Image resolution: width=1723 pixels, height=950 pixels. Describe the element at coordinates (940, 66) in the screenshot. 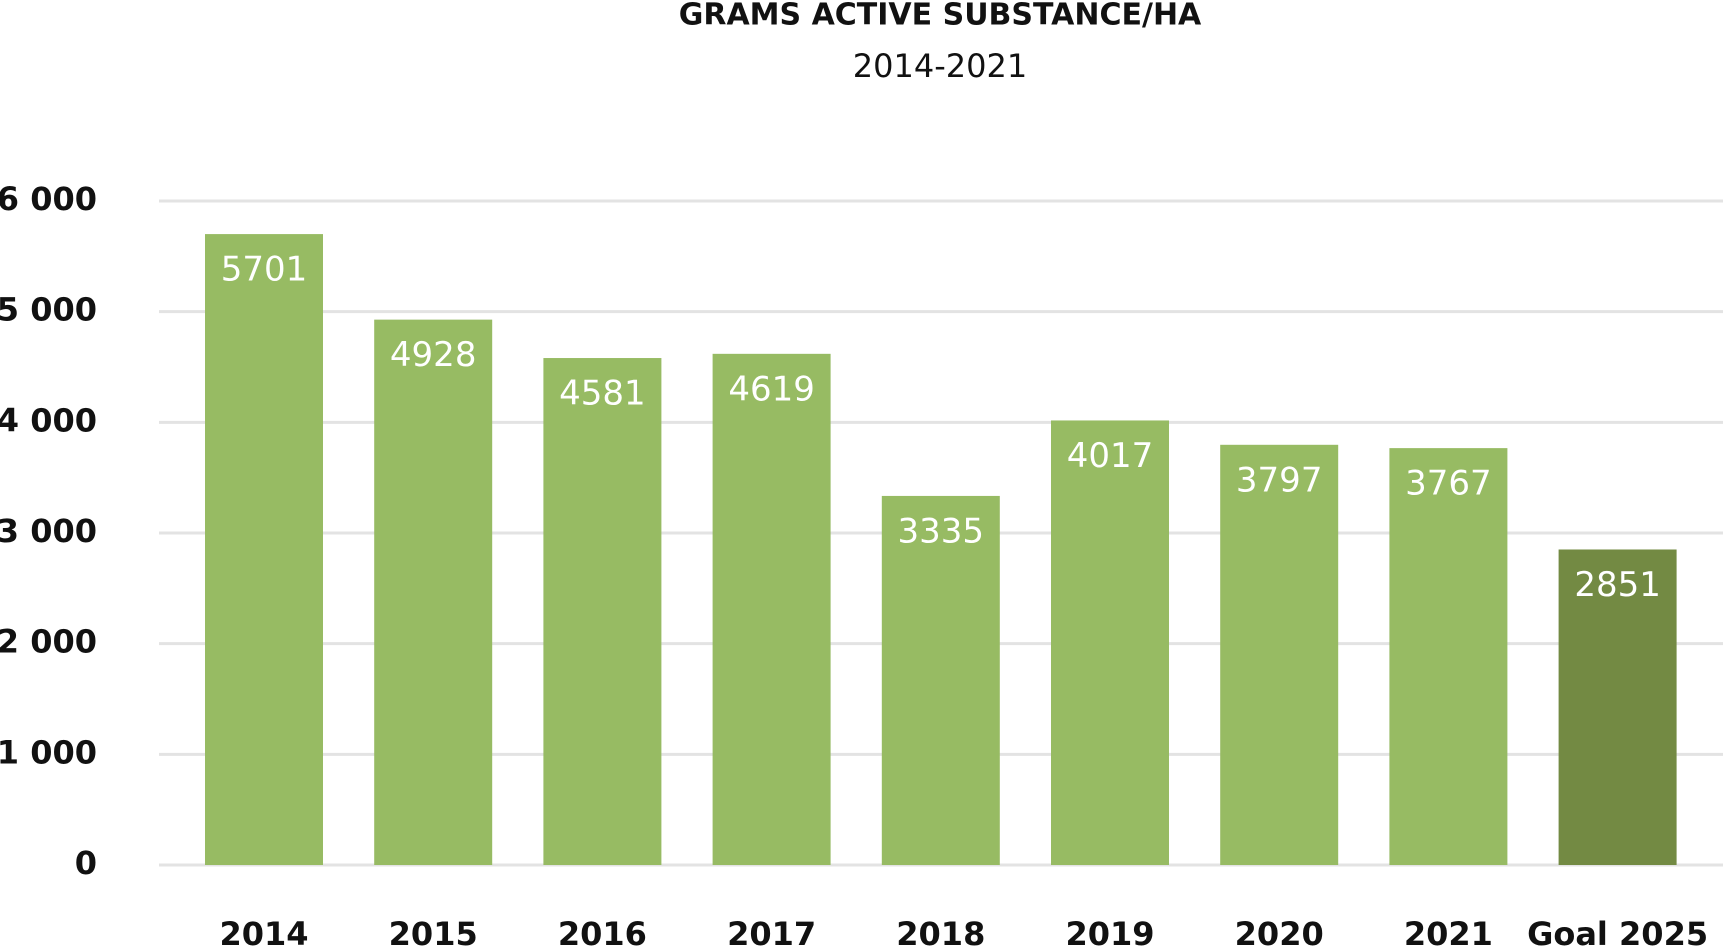

I see `chart-subtitle: 2014-2021` at that location.